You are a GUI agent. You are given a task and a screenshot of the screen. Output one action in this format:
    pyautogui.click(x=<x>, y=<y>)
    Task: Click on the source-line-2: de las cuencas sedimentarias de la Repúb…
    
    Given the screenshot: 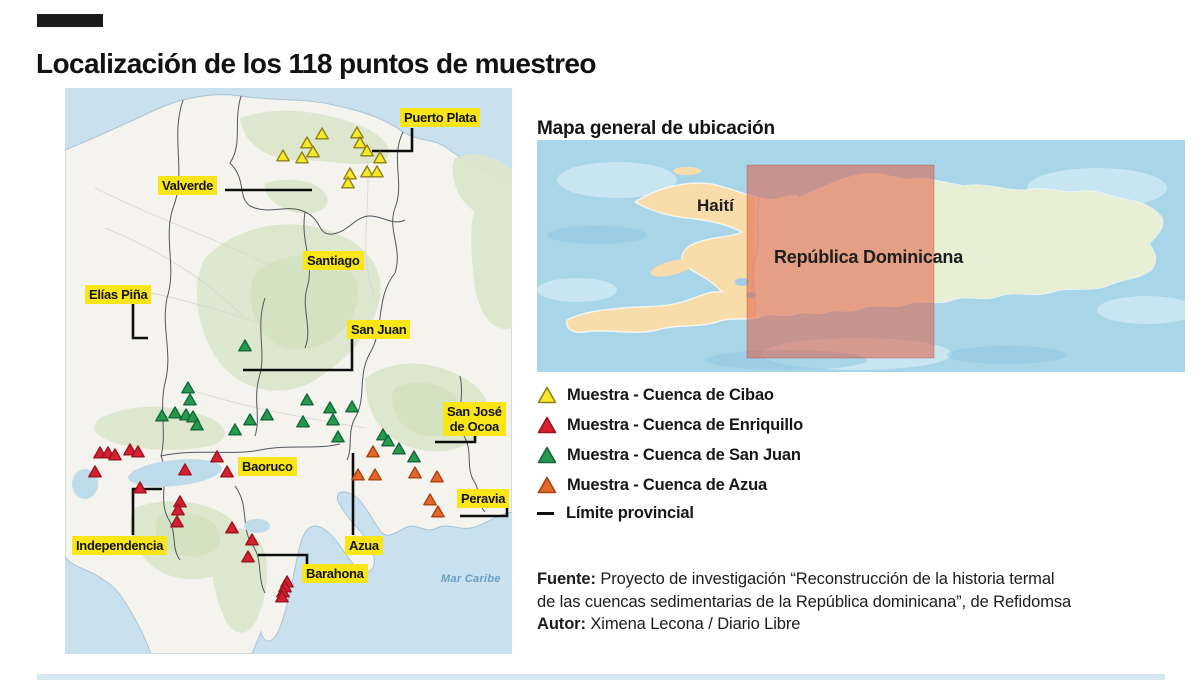 What is the action you would take?
    pyautogui.click(x=804, y=601)
    